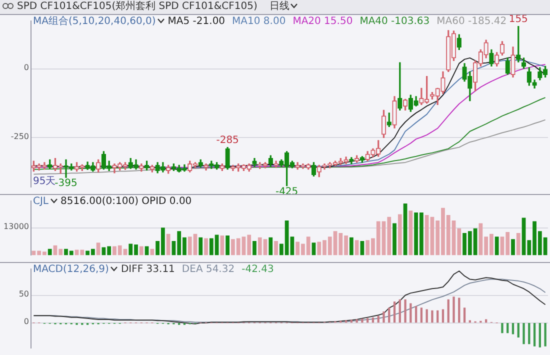 This screenshot has width=550, height=355. What do you see at coordinates (19, 136) in the screenshot?
I see `y-tick-label: -250` at bounding box center [19, 136].